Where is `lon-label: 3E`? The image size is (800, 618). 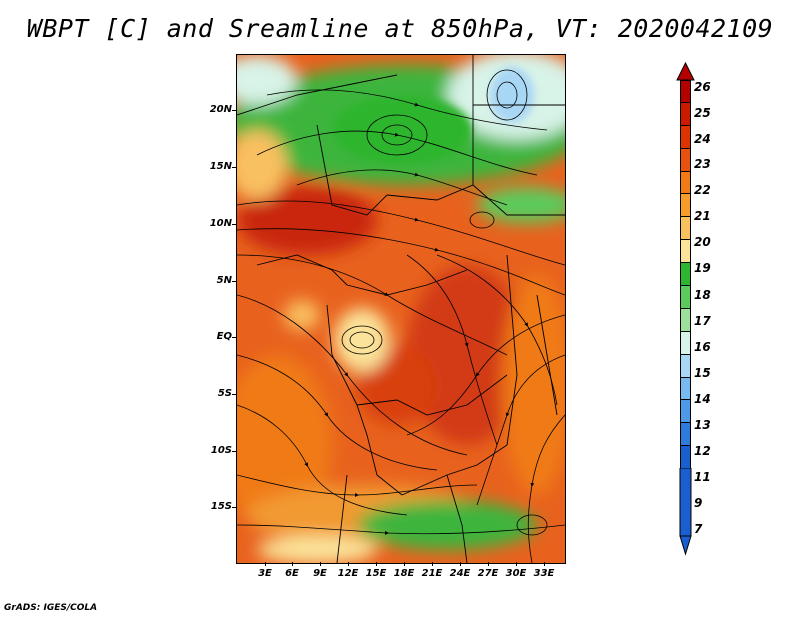 lon-label: 3E is located at coordinates (265, 573).